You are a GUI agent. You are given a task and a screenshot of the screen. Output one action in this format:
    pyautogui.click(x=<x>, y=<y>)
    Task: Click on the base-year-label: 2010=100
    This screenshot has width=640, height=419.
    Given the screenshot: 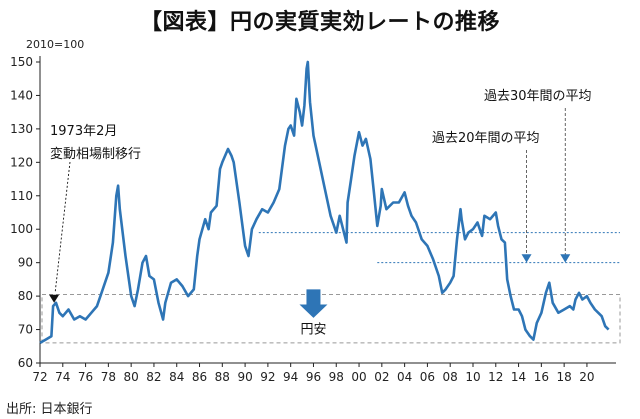 What is the action you would take?
    pyautogui.click(x=55, y=44)
    